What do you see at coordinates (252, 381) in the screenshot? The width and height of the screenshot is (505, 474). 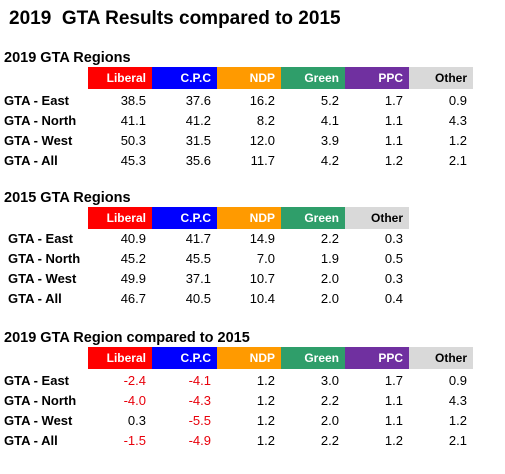 I see `table-row: GTA - East -2.4 -4.1 1.2 3.0 1.7 0.9` at bounding box center [252, 381].